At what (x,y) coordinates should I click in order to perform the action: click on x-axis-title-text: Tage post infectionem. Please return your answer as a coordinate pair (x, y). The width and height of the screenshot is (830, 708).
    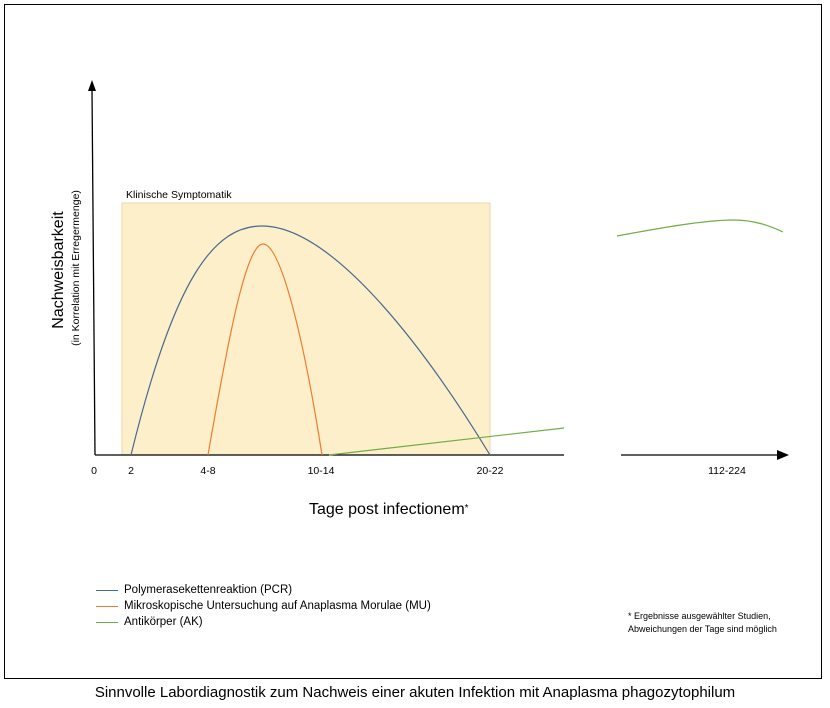
    Looking at the image, I should click on (387, 509).